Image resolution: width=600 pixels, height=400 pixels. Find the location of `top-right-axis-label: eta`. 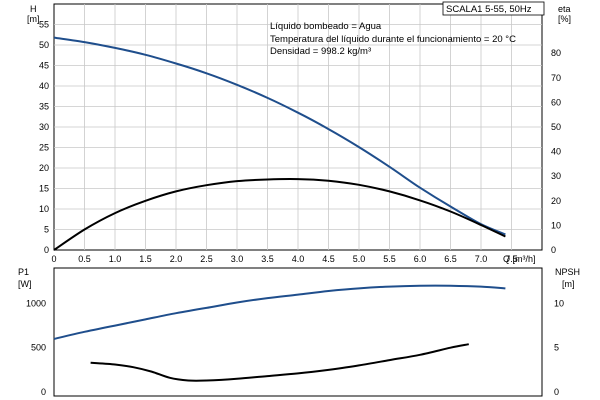

top-right-axis-label: eta is located at coordinates (564, 9).